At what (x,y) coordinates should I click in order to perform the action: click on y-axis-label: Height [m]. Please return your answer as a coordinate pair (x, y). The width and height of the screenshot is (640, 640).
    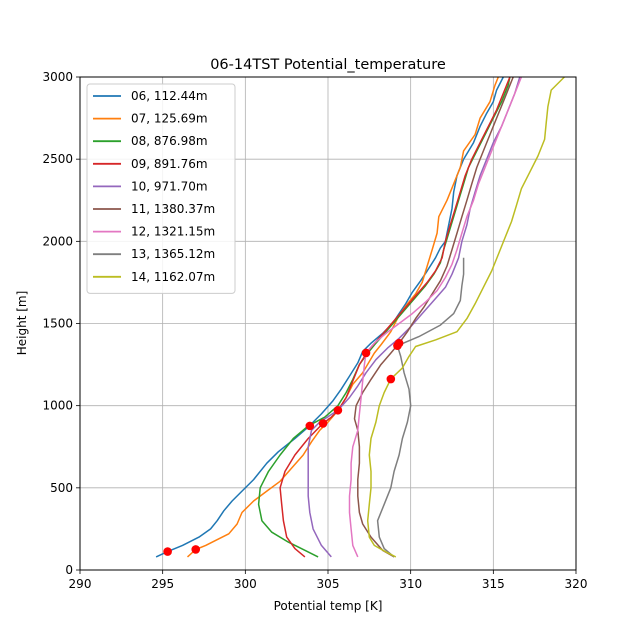
    Looking at the image, I should click on (22, 323).